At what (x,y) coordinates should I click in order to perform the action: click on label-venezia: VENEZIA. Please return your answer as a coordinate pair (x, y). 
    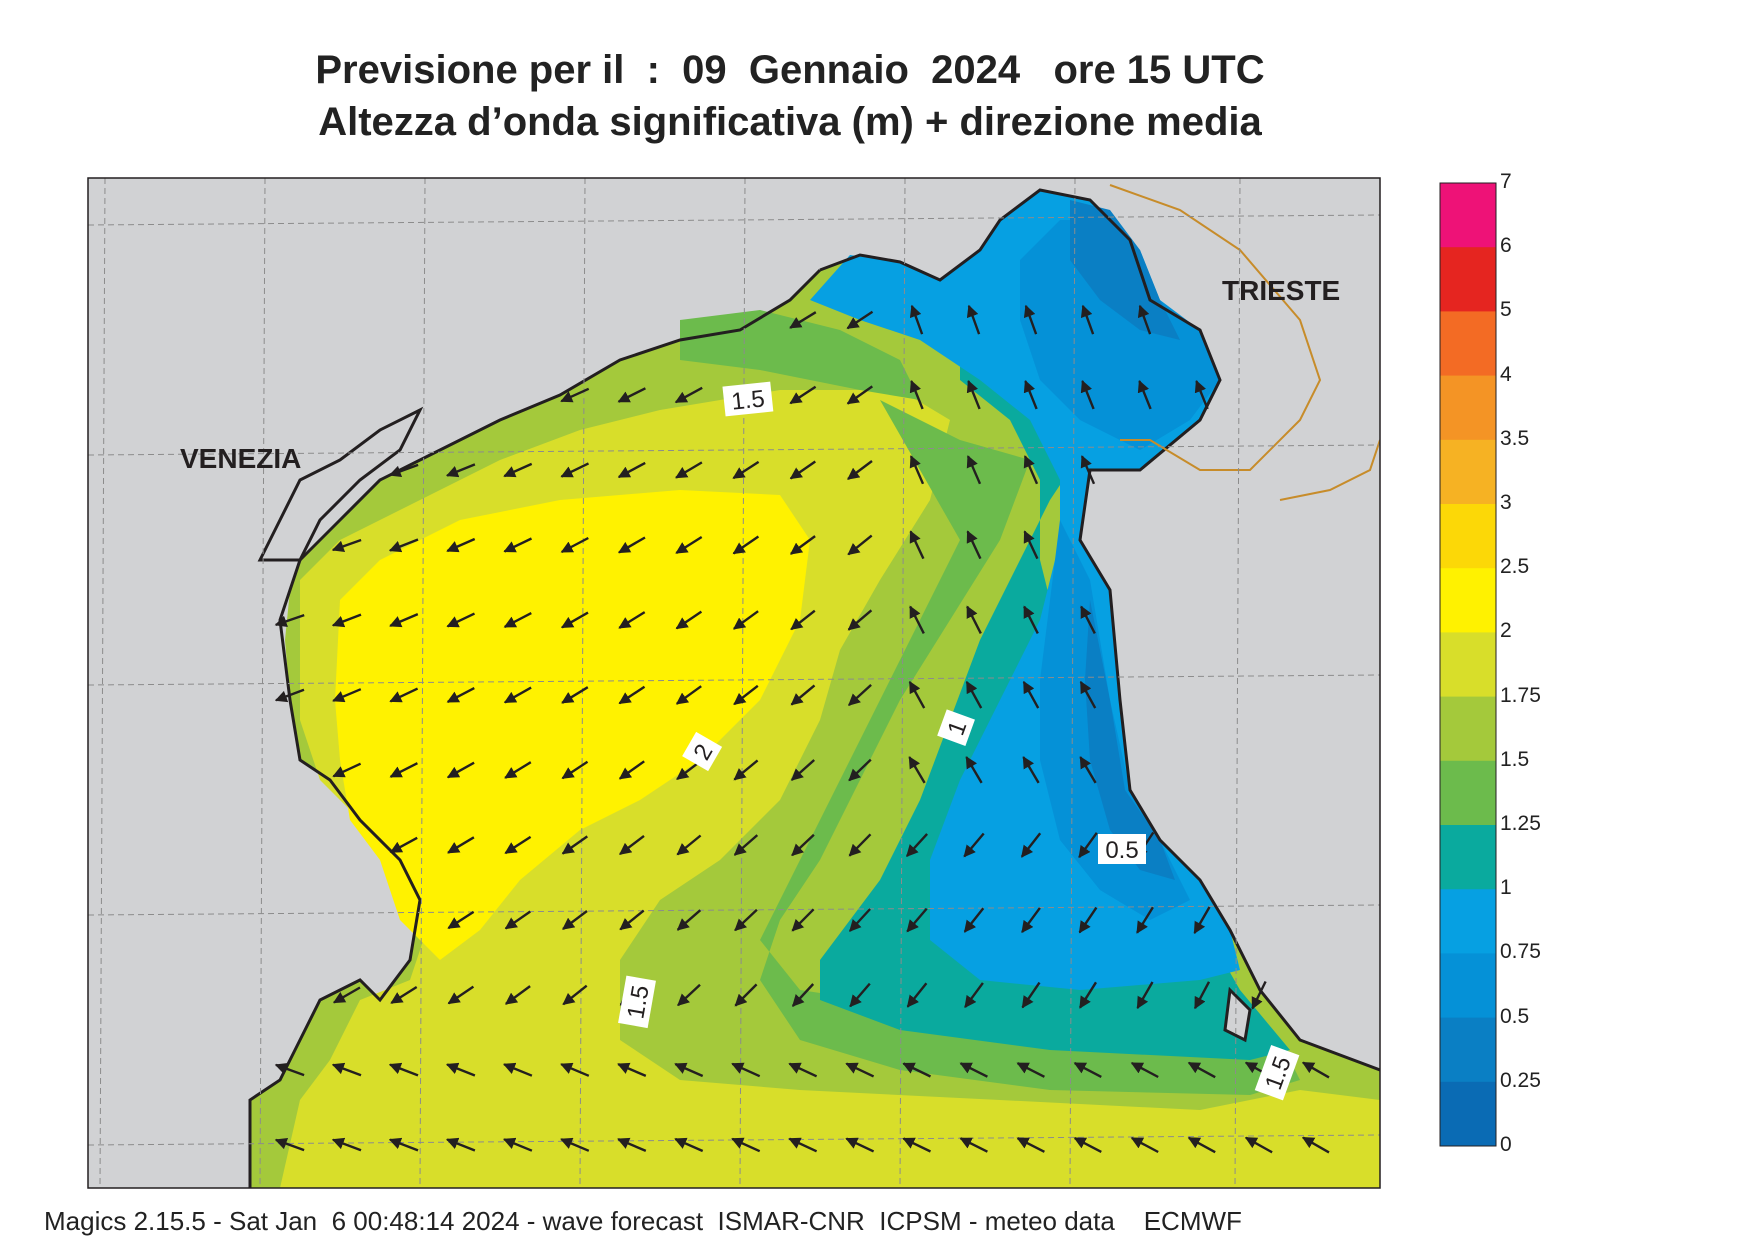
    Looking at the image, I should click on (240, 458).